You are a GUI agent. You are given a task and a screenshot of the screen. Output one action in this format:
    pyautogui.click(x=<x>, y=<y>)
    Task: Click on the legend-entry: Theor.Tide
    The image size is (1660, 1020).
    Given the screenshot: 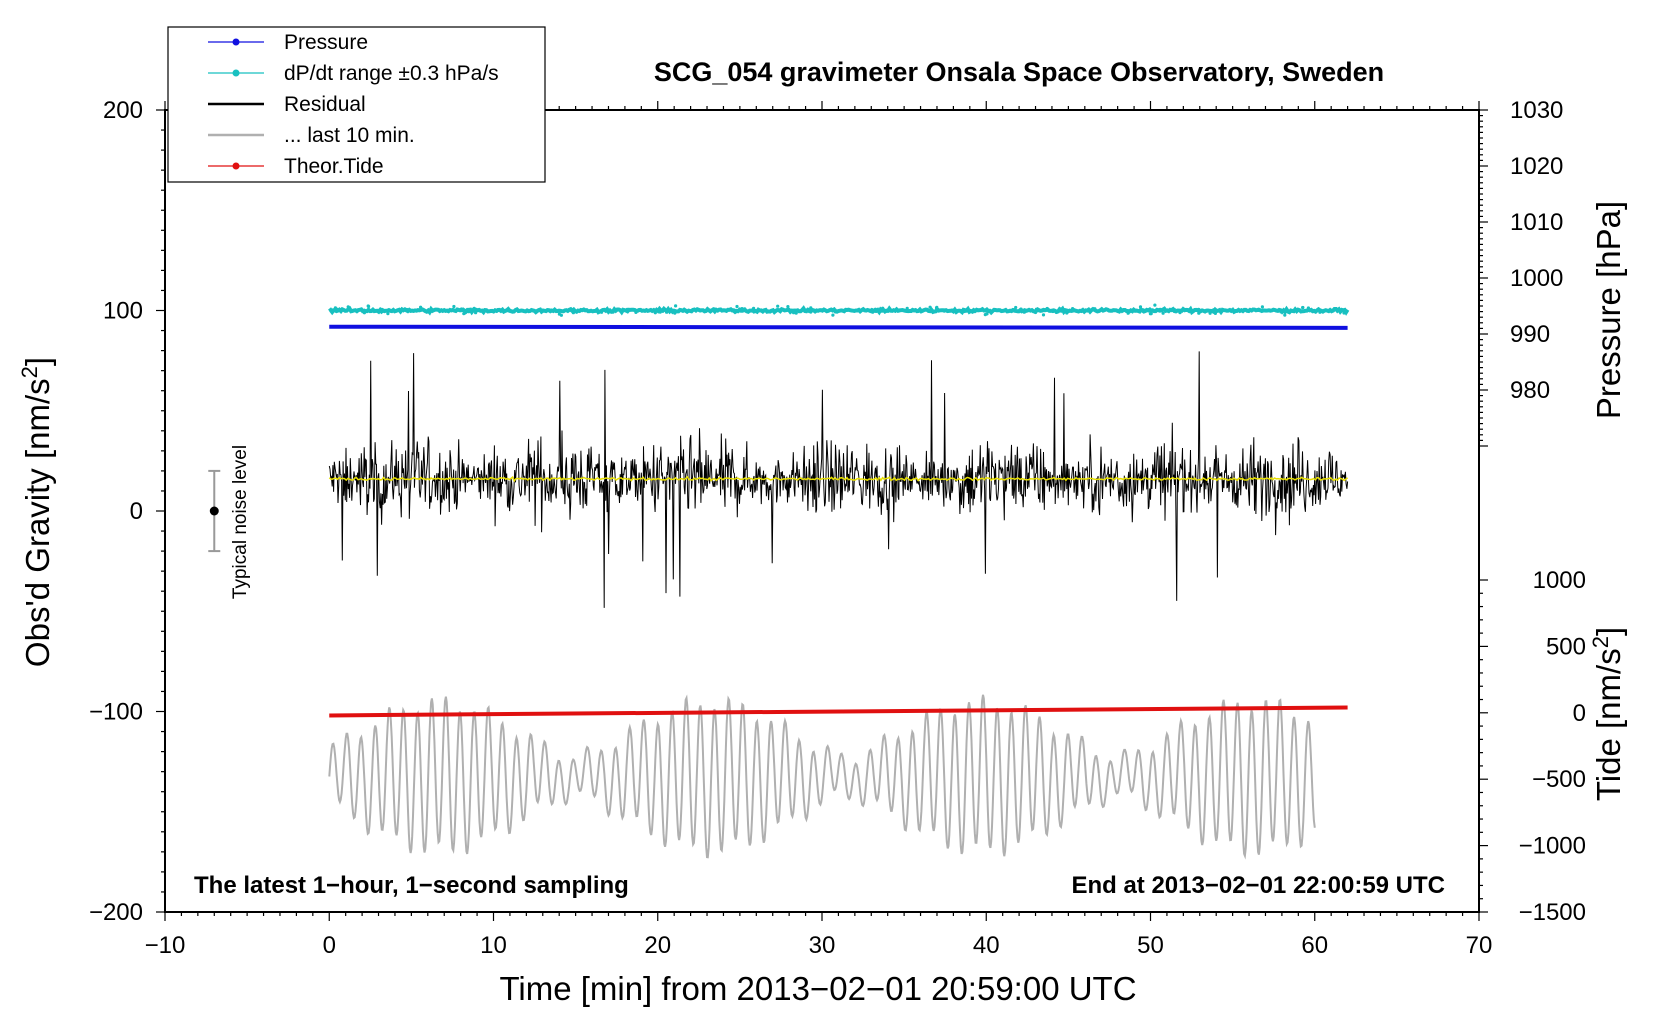 What is the action you would take?
    pyautogui.click(x=296, y=166)
    